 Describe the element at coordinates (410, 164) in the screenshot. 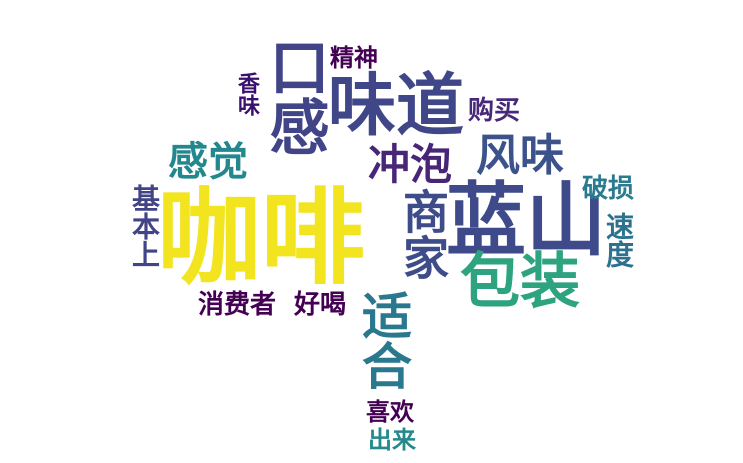

I see `word-chongpao: 冲泡` at that location.